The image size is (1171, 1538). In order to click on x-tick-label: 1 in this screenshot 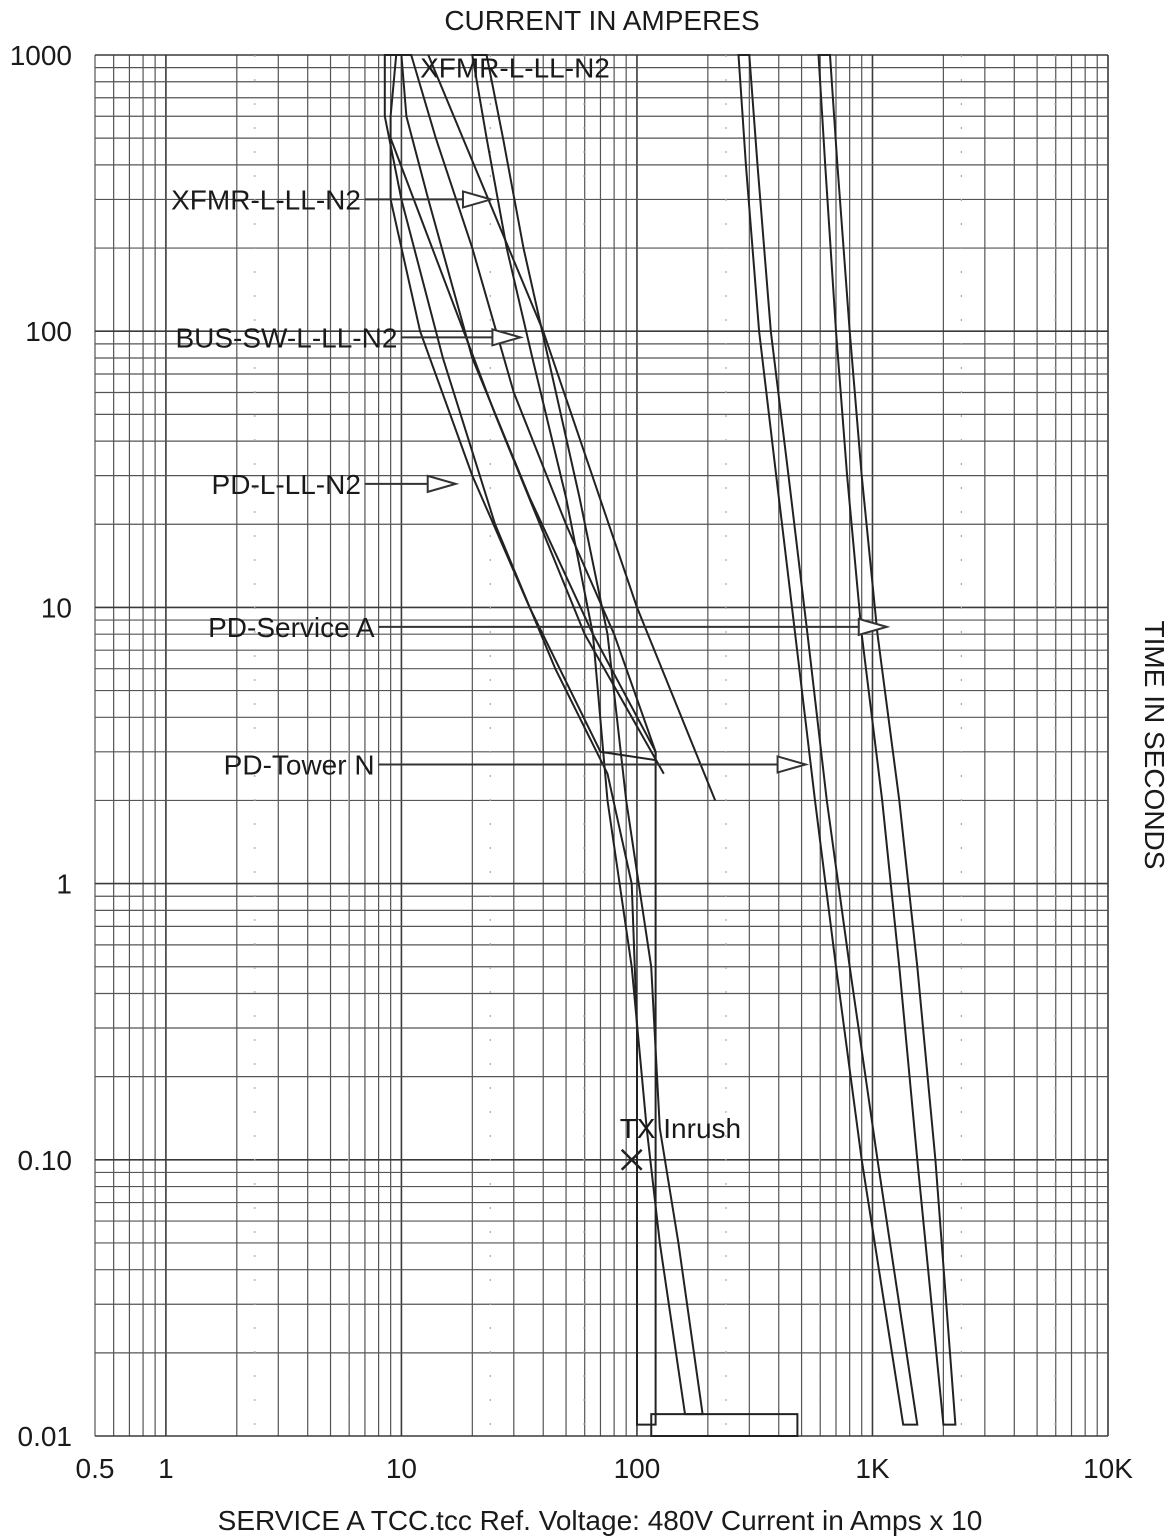, I will do `click(166, 1468)`.